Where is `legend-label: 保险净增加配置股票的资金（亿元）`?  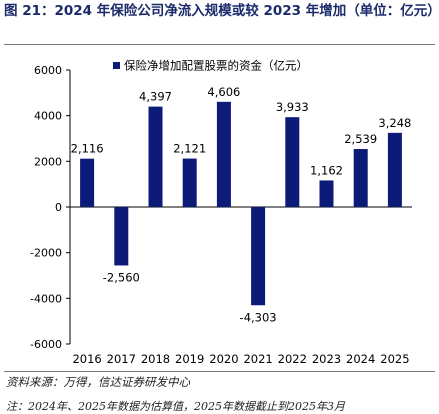 legend-label: 保险净增加配置股票的资金（亿元） is located at coordinates (216, 66).